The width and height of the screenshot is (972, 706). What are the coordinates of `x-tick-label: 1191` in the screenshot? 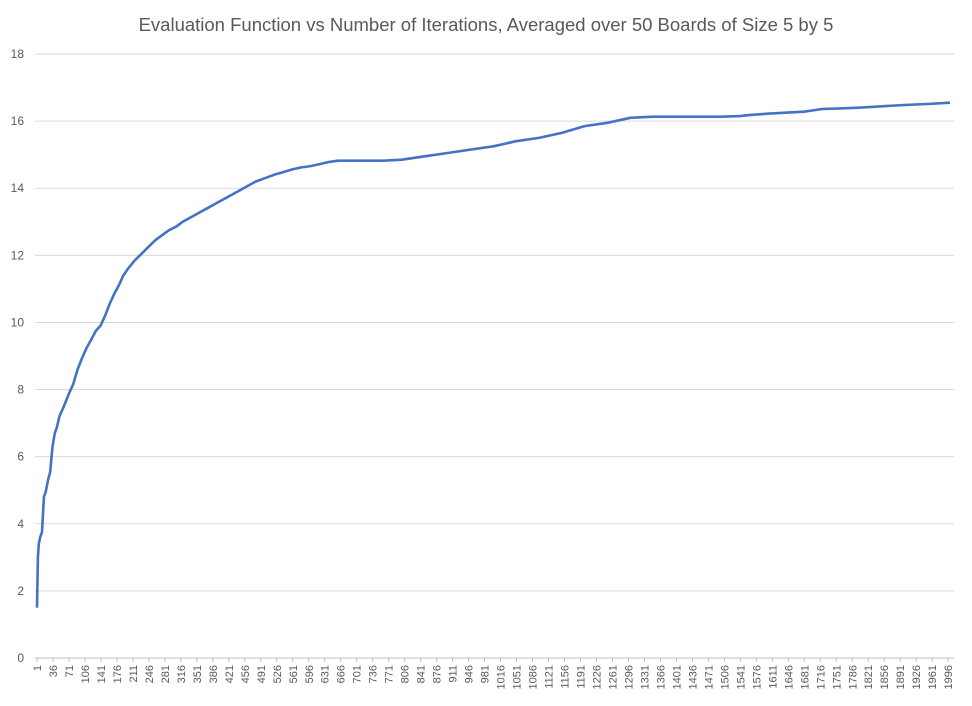 It's located at (582, 677).